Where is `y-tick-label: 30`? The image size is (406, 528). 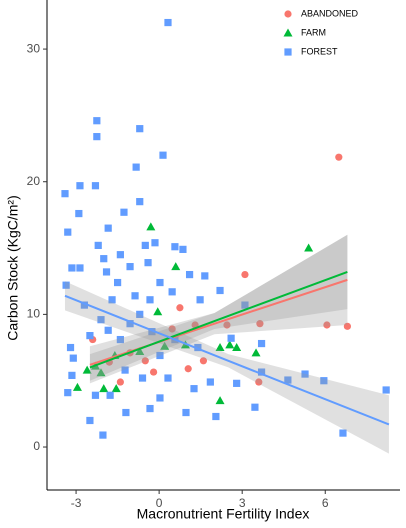 y-tick-label: 30 is located at coordinates (34, 48).